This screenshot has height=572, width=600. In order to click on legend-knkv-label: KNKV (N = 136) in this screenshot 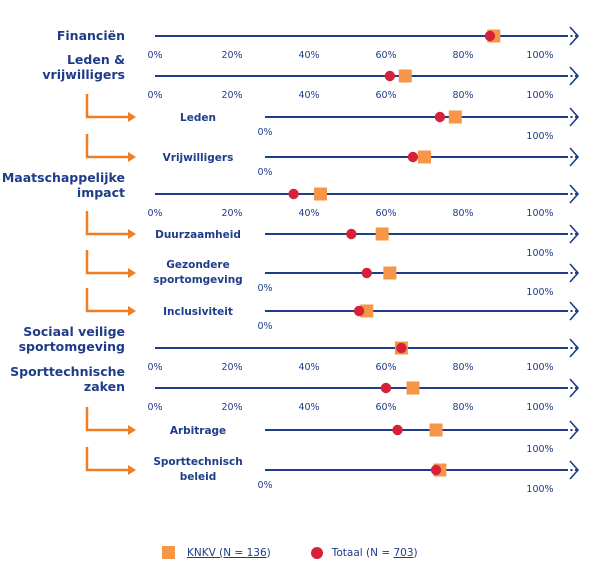, I will do `click(229, 553)`.